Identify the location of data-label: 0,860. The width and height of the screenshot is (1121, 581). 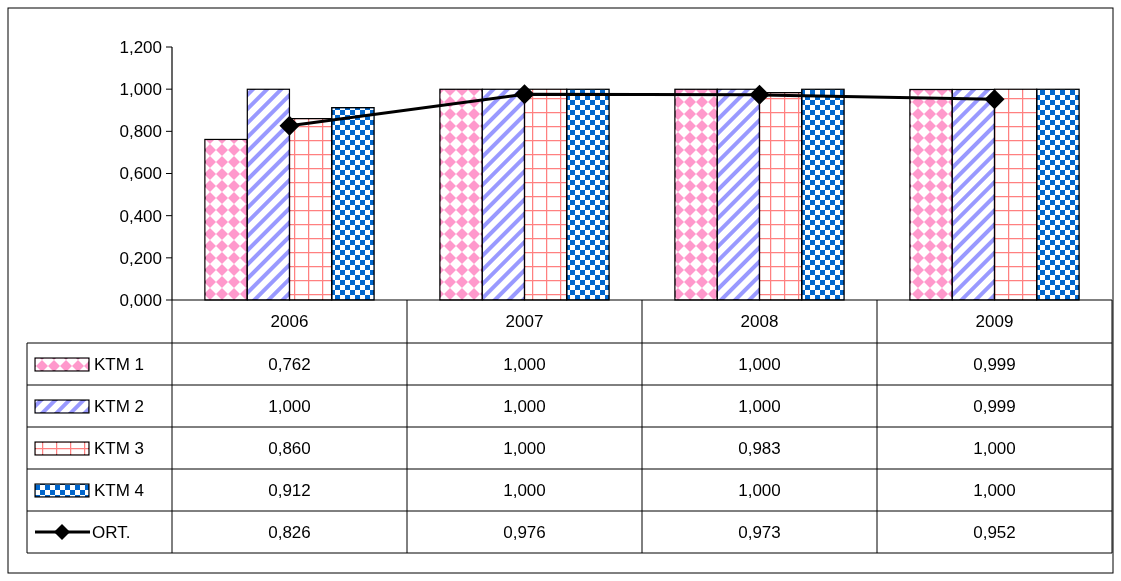
(289, 448).